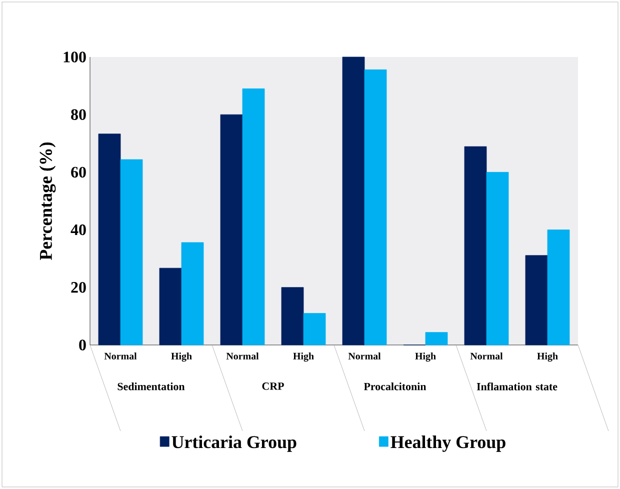 This screenshot has height=489, width=620. Describe the element at coordinates (234, 444) in the screenshot. I see `legend-label: Urticaria Group` at that location.